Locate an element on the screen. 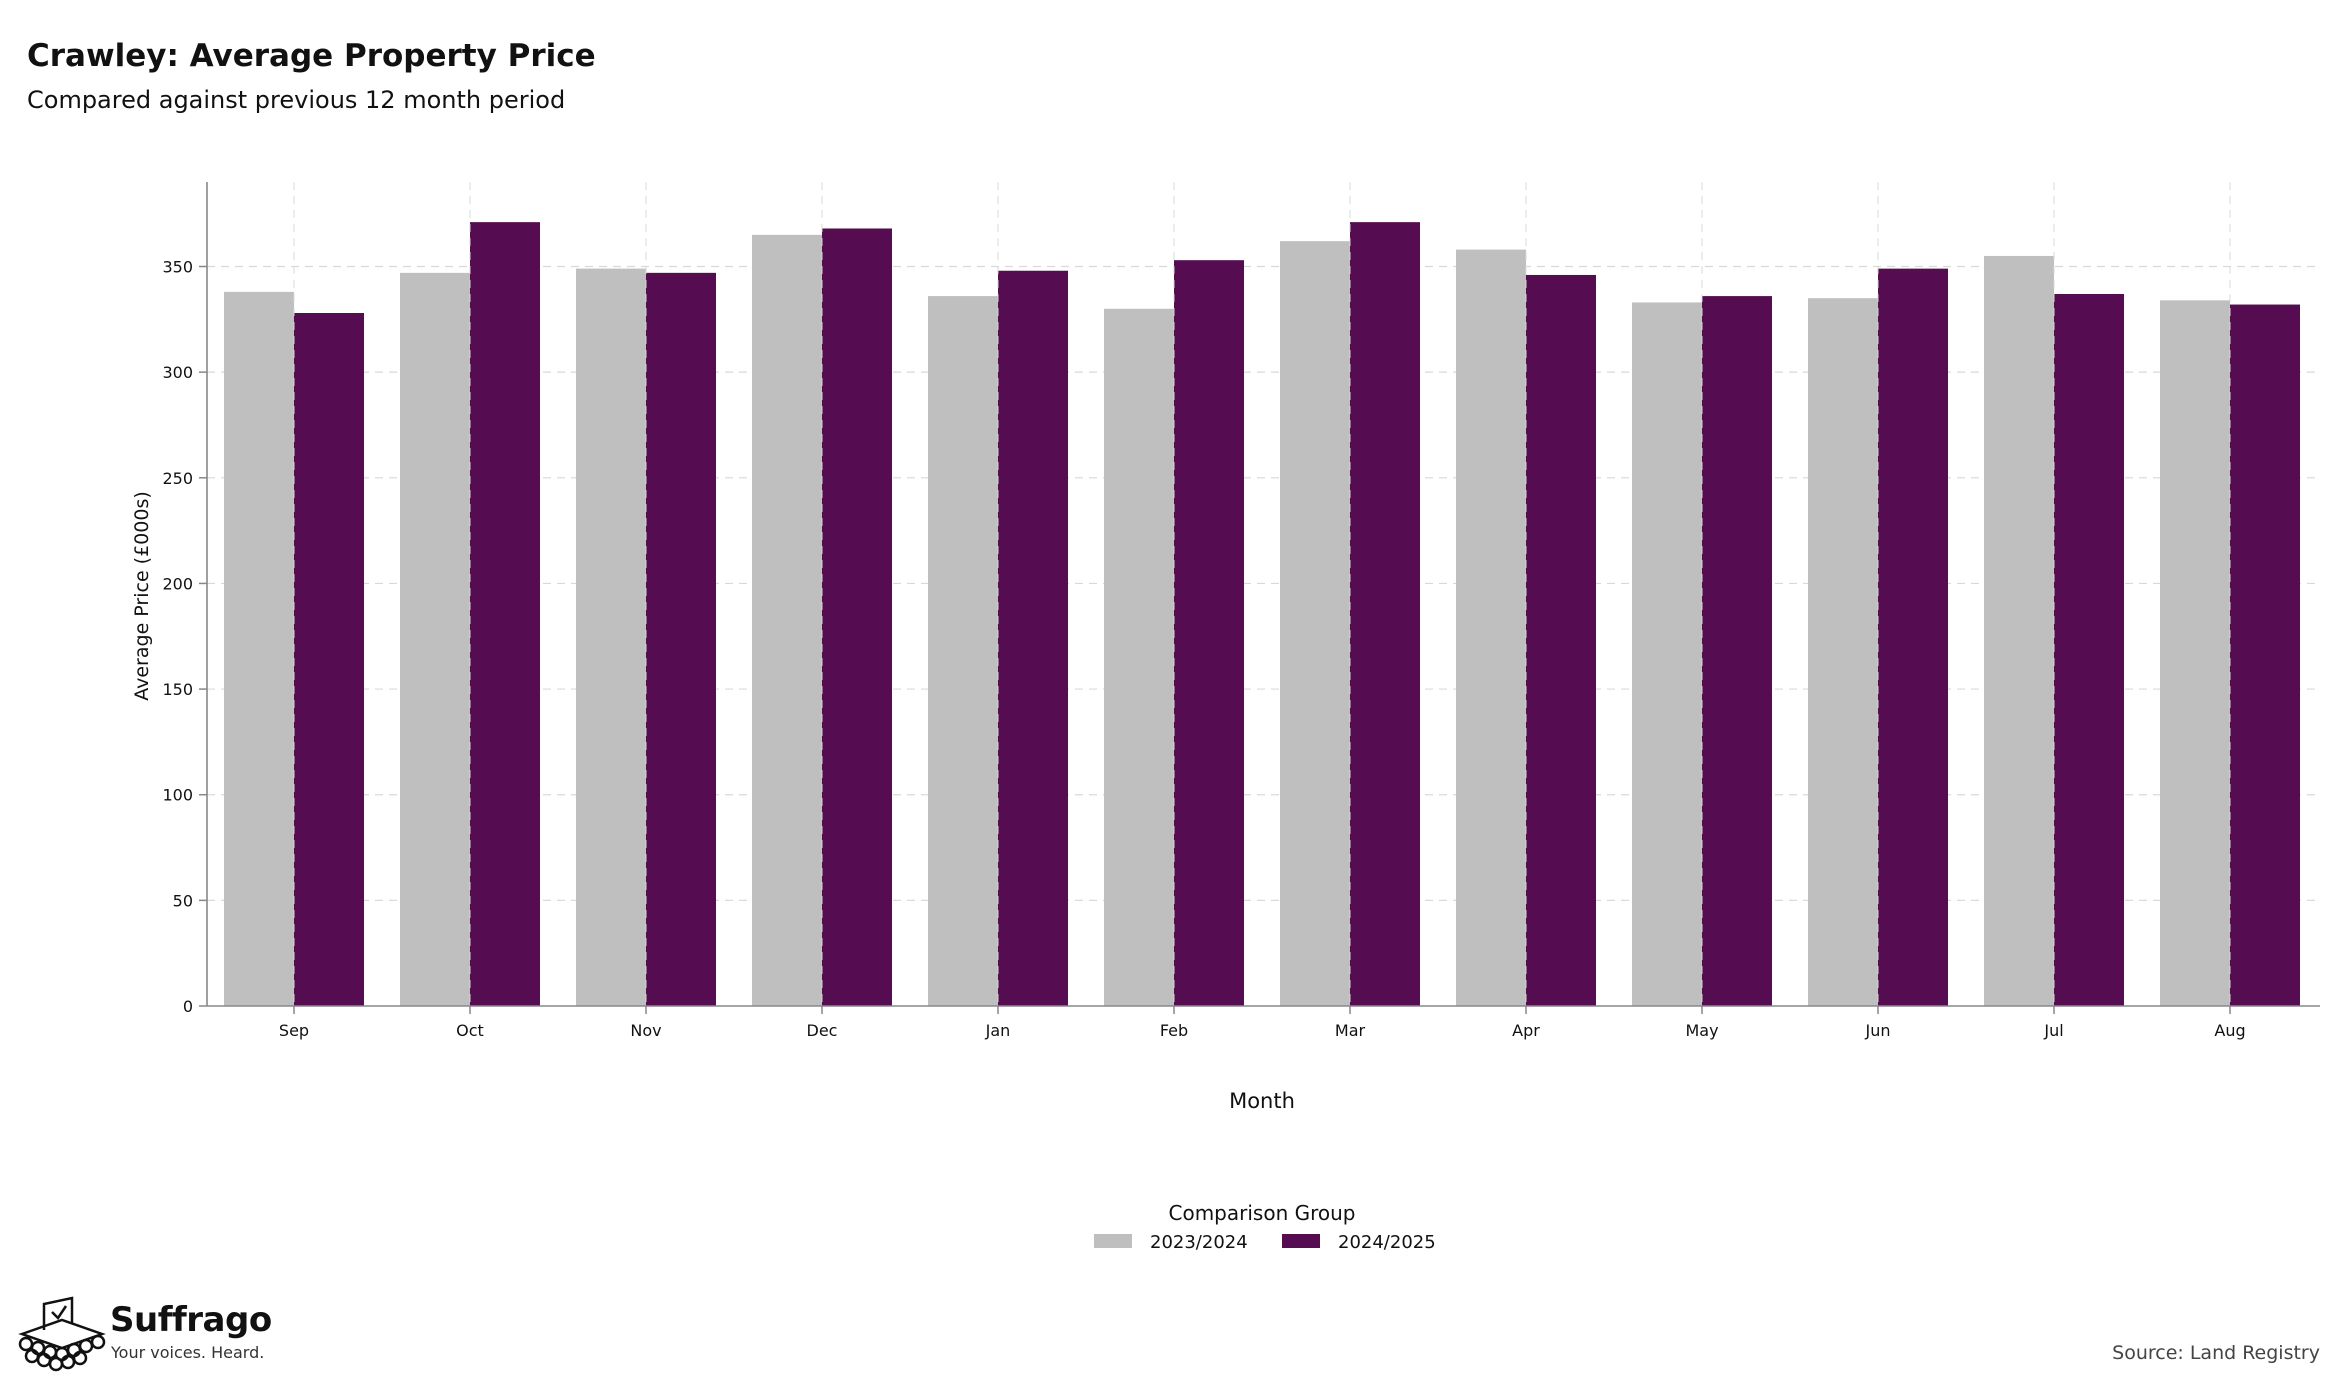  x-tick-label: Apr is located at coordinates (1526, 1030).